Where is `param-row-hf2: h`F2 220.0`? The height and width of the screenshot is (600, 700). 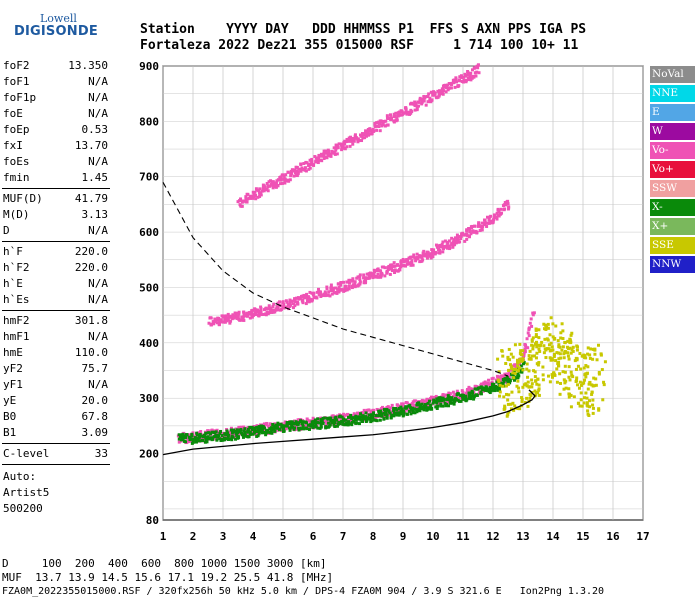
param-row-hf2: h`F2 220.0 is located at coordinates (56, 268).